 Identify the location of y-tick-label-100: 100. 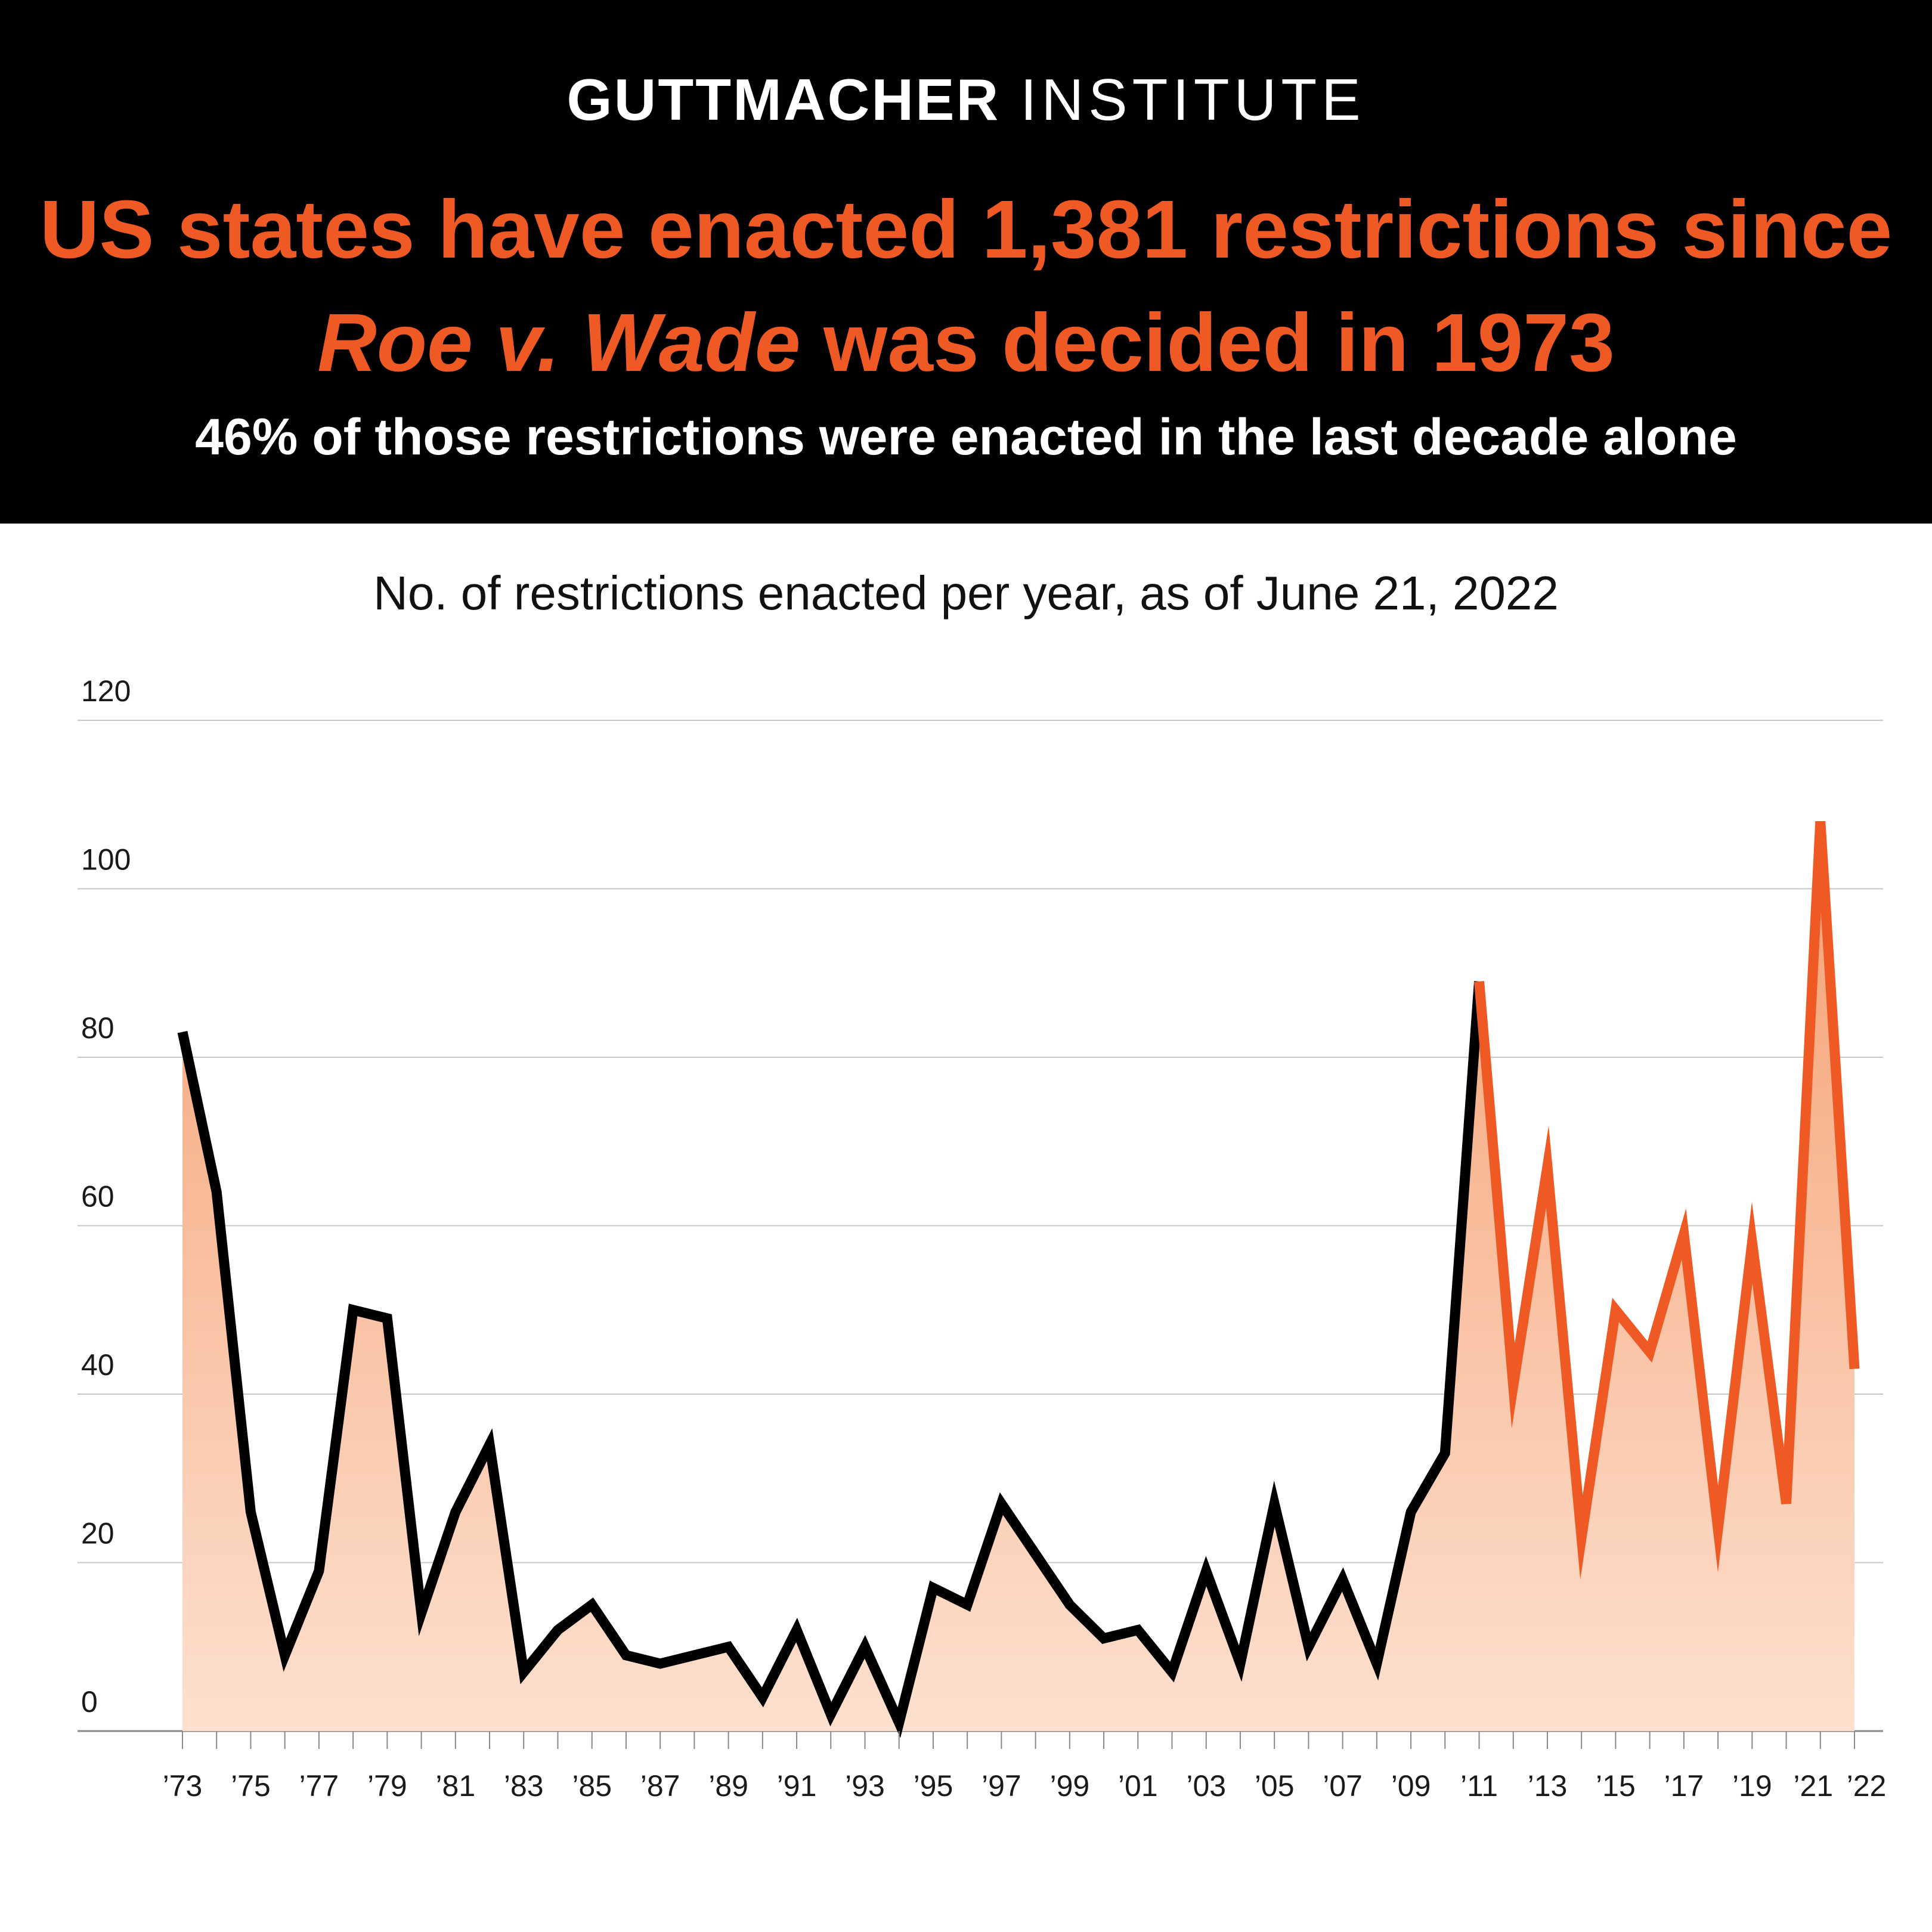
(106, 860).